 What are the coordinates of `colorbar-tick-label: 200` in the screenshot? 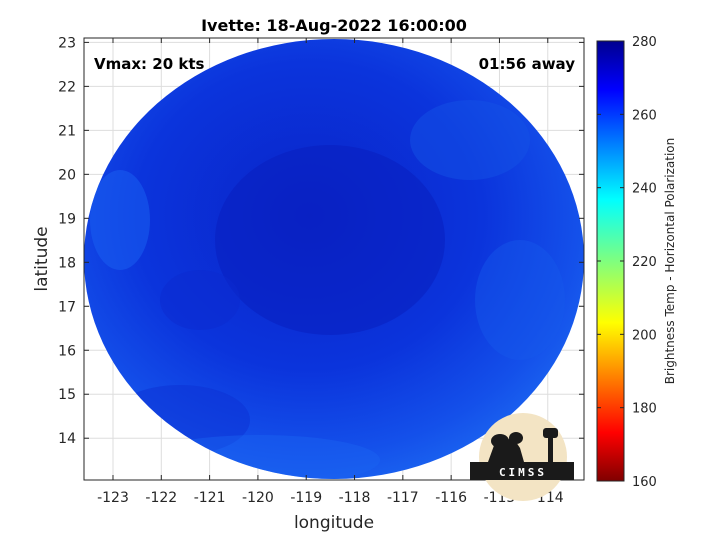 It's located at (644, 335).